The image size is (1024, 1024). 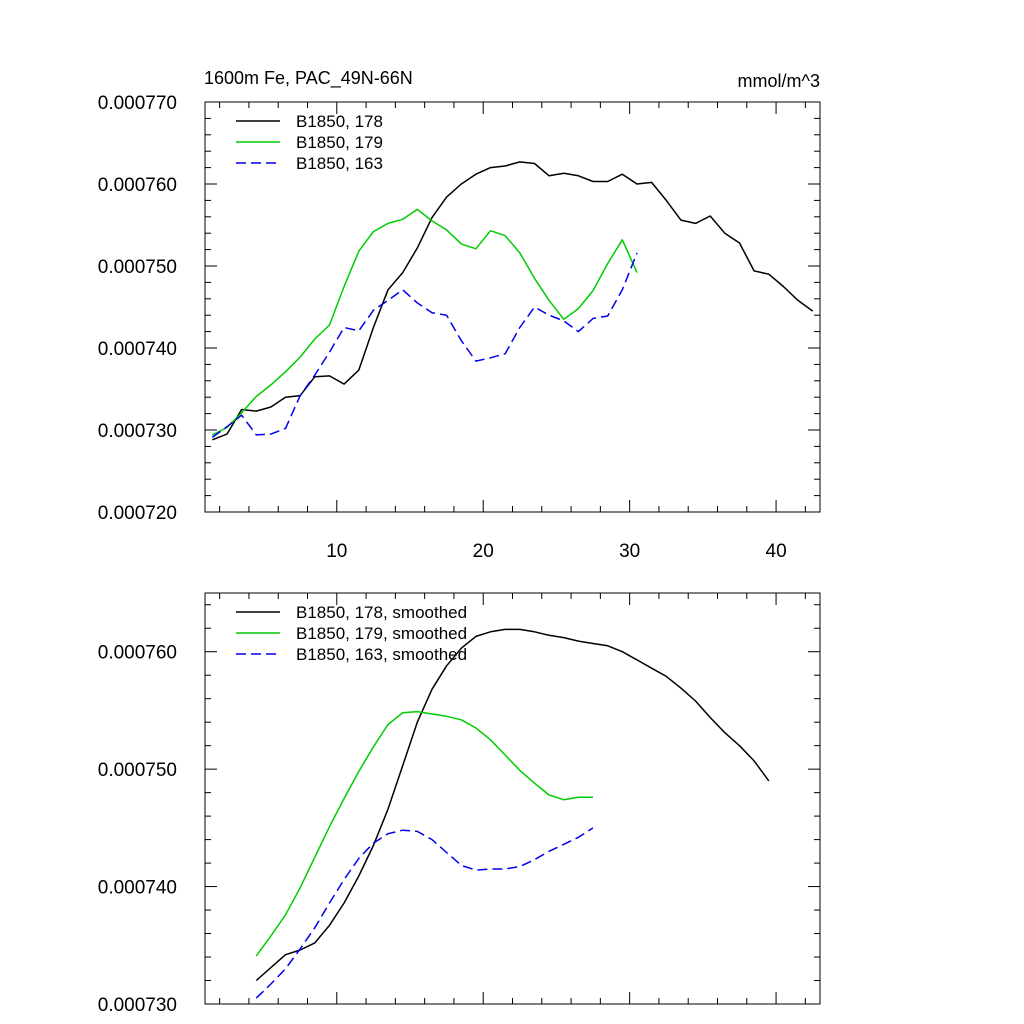 What do you see at coordinates (339, 142) in the screenshot?
I see `legend-label: B1850, 179` at bounding box center [339, 142].